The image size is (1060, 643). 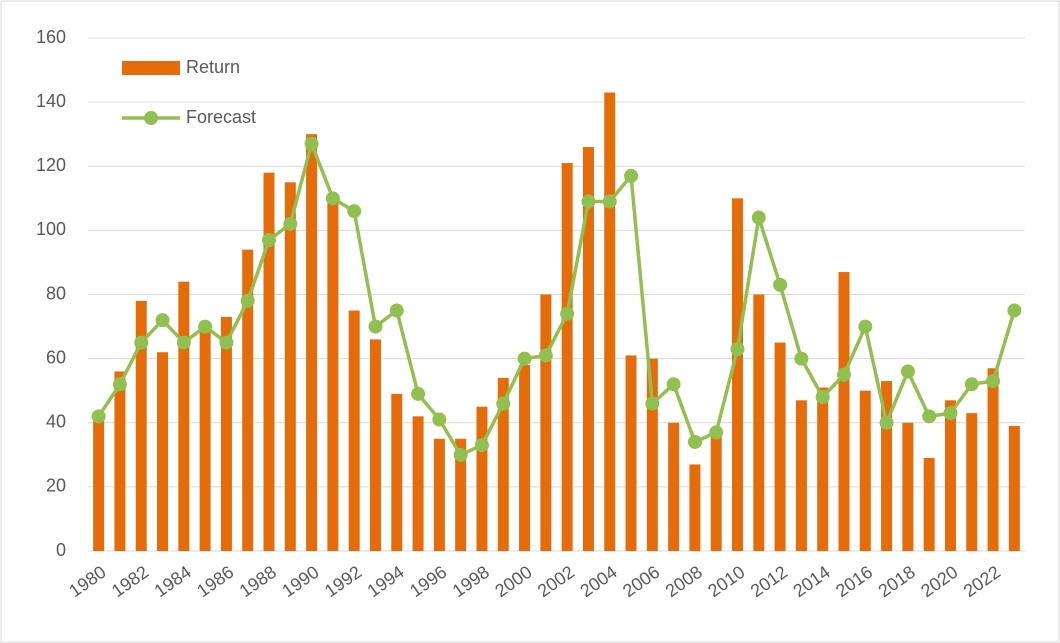 What do you see at coordinates (51, 101) in the screenshot?
I see `y-tick-label: 140` at bounding box center [51, 101].